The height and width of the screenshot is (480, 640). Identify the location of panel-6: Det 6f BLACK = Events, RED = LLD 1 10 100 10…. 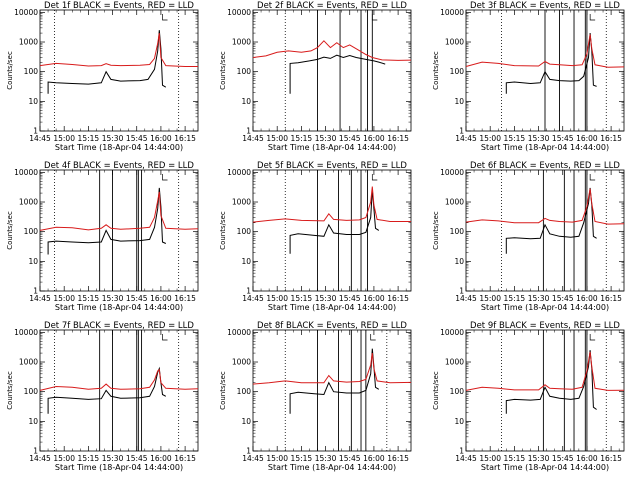
(528, 236).